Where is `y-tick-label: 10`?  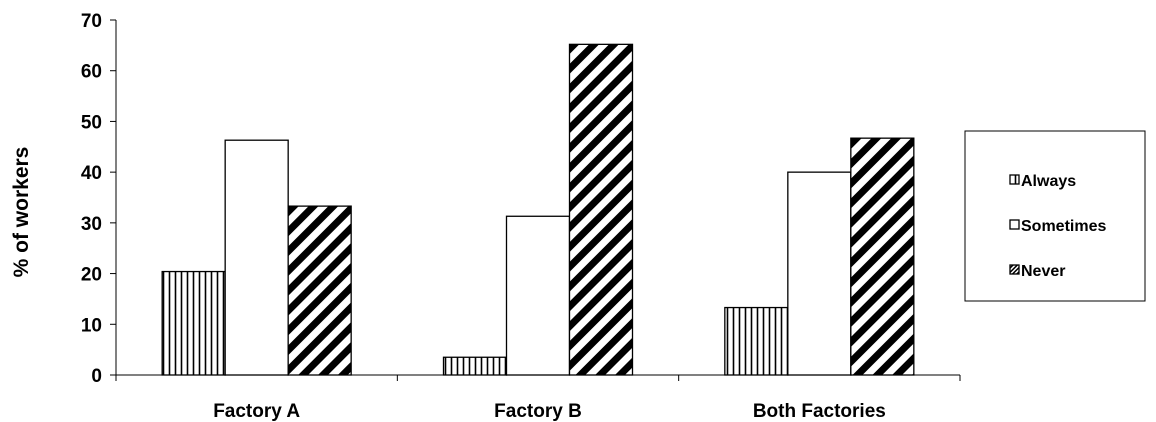
y-tick-label: 10 is located at coordinates (91, 325).